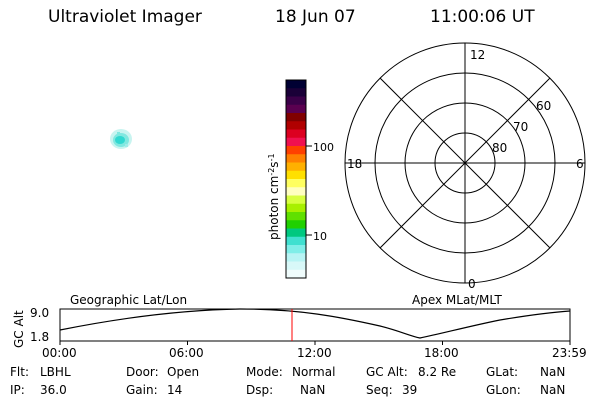 The width and height of the screenshot is (600, 400). I want to click on colorbar, so click(296, 179).